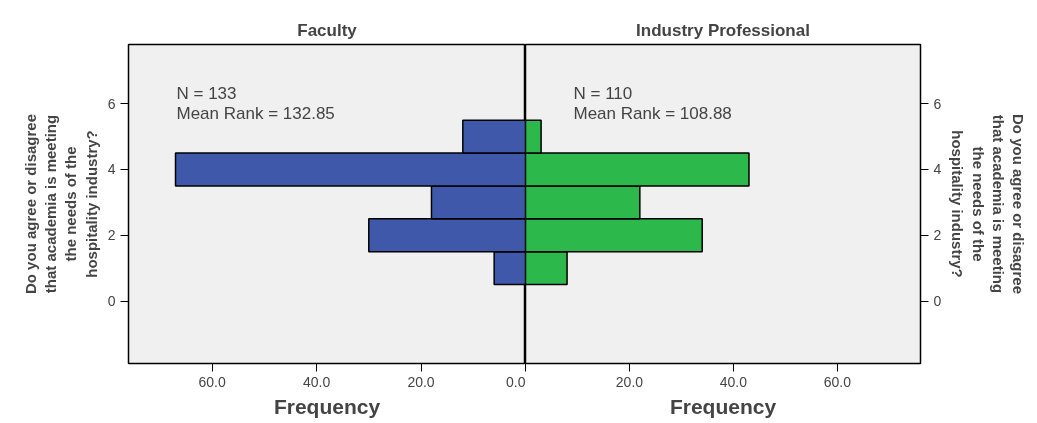 Image resolution: width=1037 pixels, height=423 pixels. Describe the element at coordinates (516, 381) in the screenshot. I see `x-tick-label: 0.0` at that location.